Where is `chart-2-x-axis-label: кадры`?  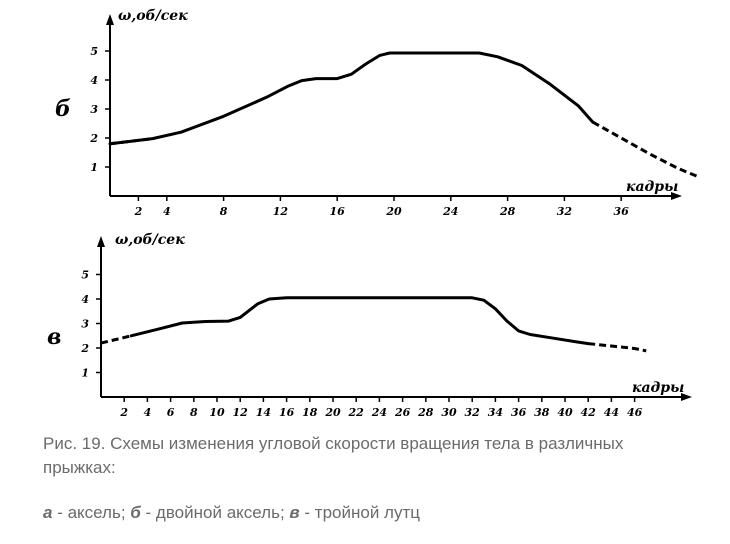 chart-2-x-axis-label: кадры is located at coordinates (658, 388).